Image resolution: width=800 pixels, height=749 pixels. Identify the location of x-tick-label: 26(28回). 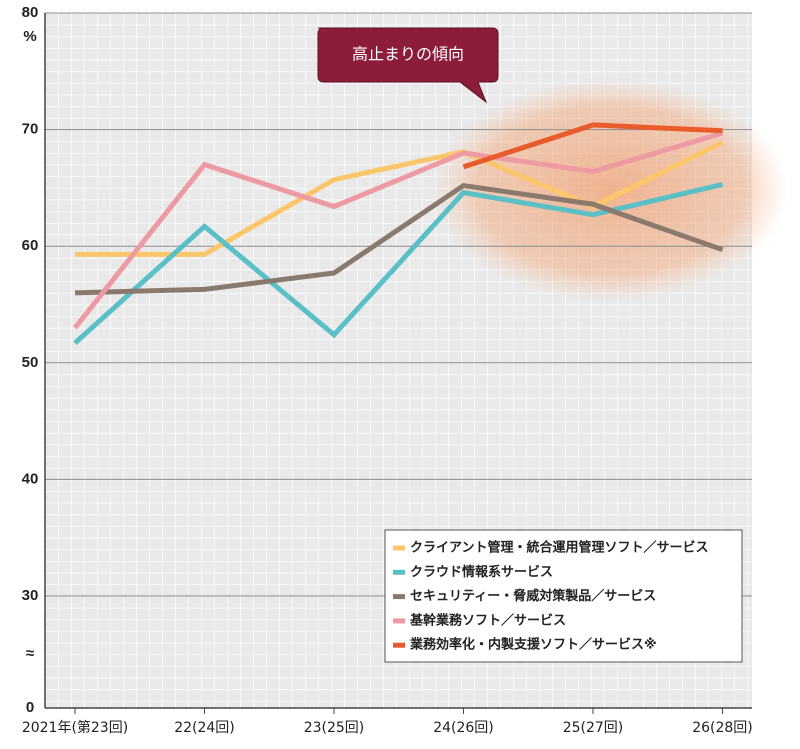
(722, 728).